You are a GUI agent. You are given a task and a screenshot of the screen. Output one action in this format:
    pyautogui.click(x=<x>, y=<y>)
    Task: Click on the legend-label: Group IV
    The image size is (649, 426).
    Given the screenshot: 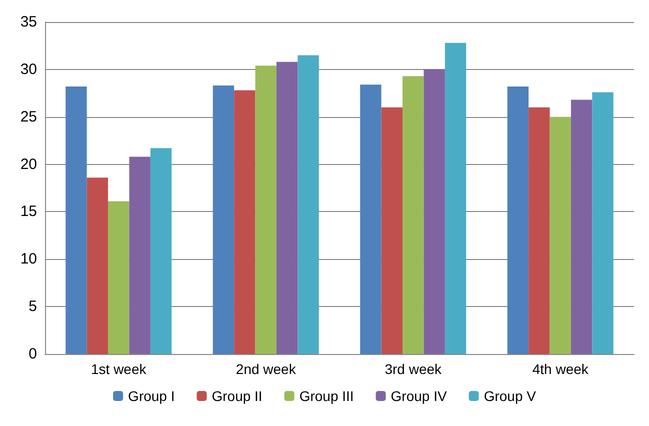 What is the action you would take?
    pyautogui.click(x=419, y=396)
    